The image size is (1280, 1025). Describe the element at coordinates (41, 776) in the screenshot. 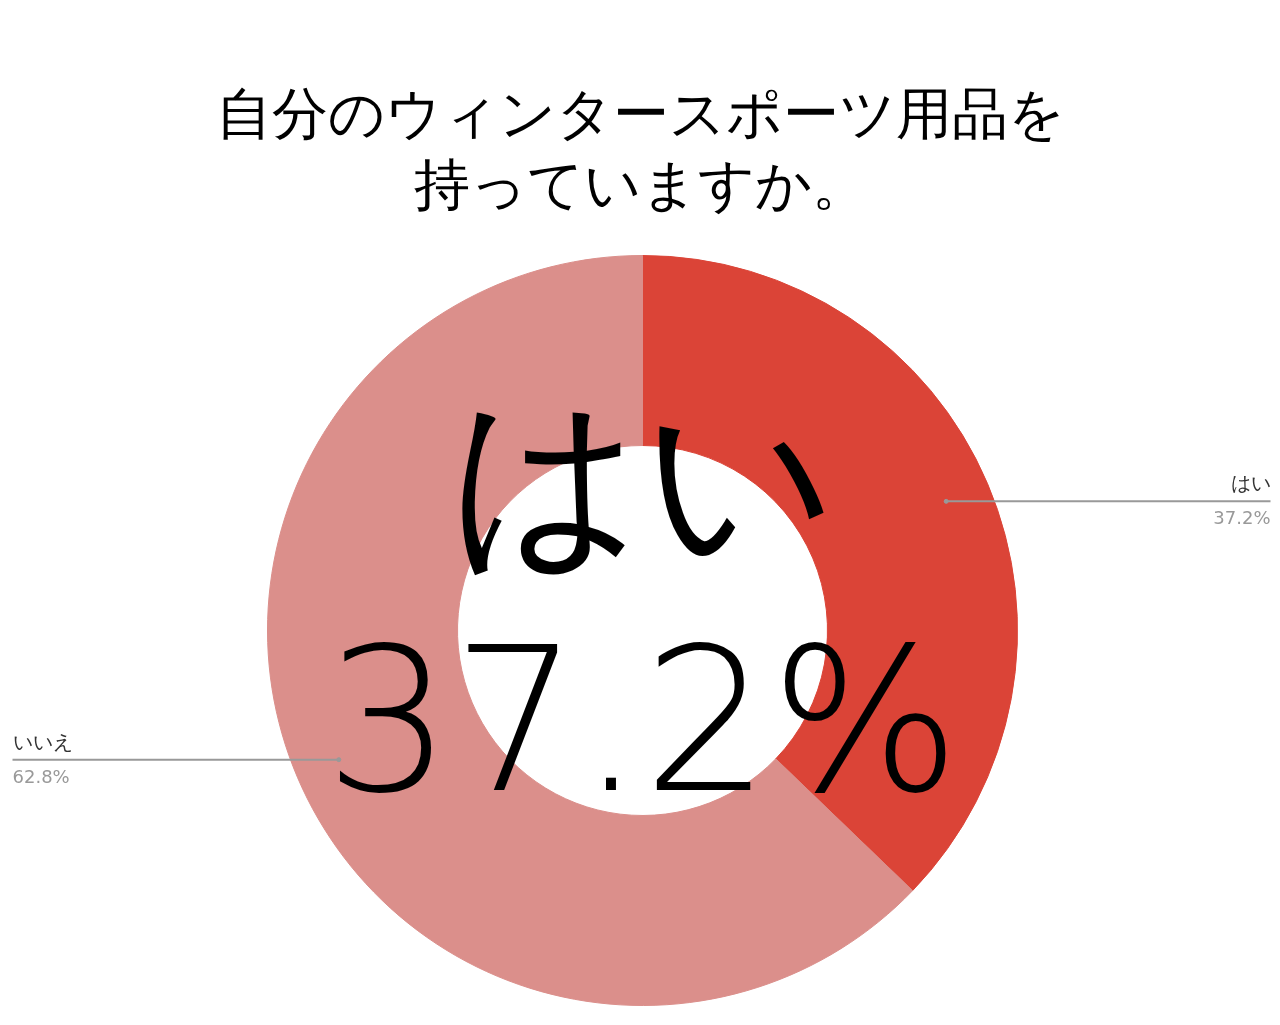

I see `data-label: 62.8%` at that location.